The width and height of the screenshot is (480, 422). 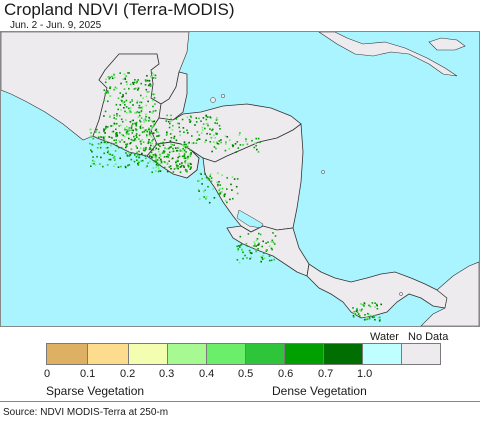 I want to click on legend-tick-7: 0.7, so click(x=326, y=374).